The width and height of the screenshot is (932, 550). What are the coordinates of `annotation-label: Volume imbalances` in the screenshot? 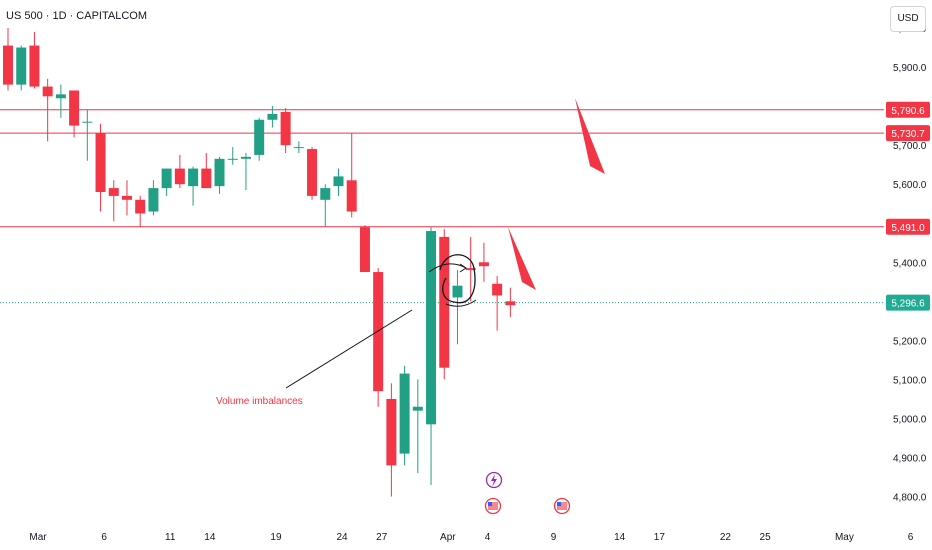 It's located at (259, 401).